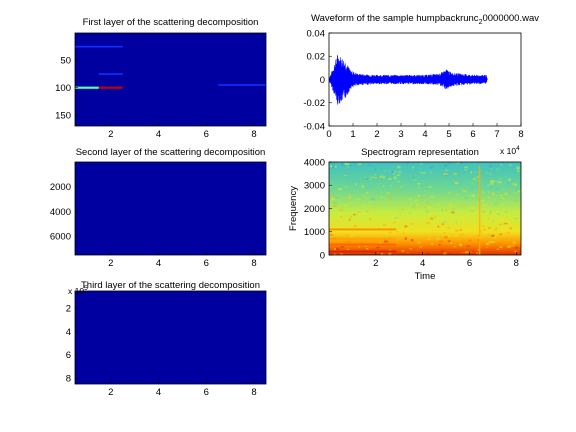 This screenshot has height=432, width=576. What do you see at coordinates (481, 22) in the screenshot?
I see `waveform-title-subscript: 2` at bounding box center [481, 22].